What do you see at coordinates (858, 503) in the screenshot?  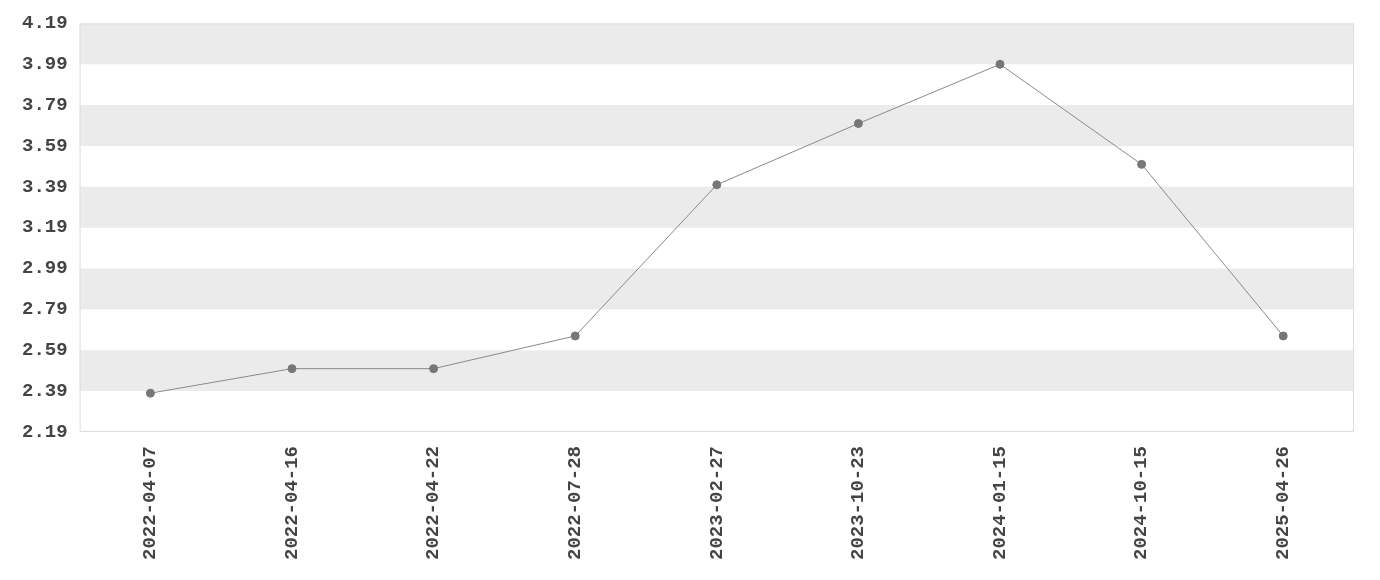 I see `x-tick-label: 2023-10-23` at bounding box center [858, 503].